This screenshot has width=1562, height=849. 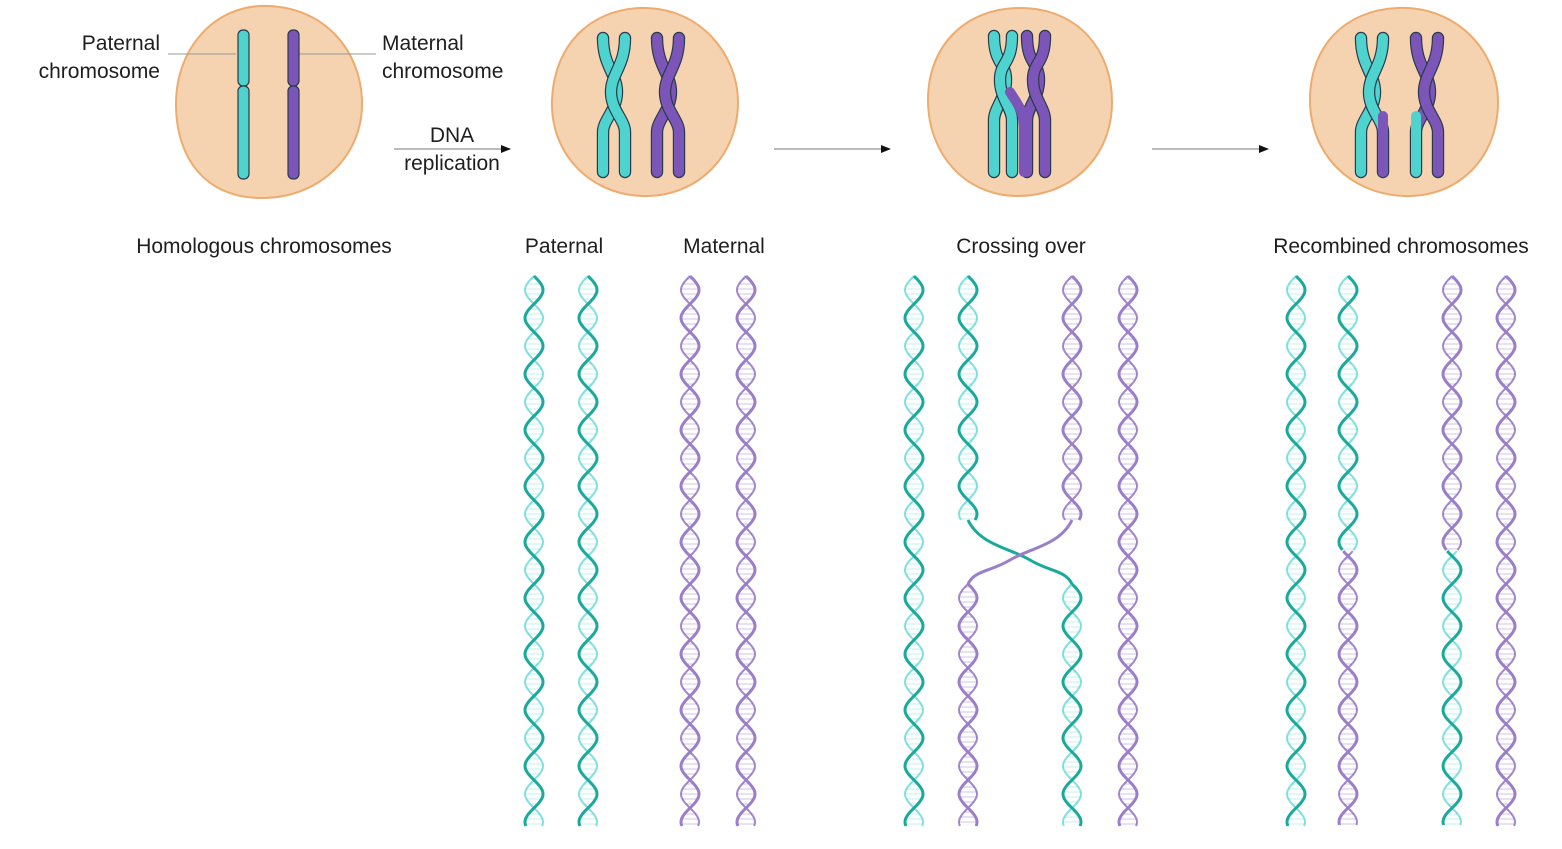 What do you see at coordinates (423, 43) in the screenshot?
I see `maternal-chromosome-label-line1: Maternal` at bounding box center [423, 43].